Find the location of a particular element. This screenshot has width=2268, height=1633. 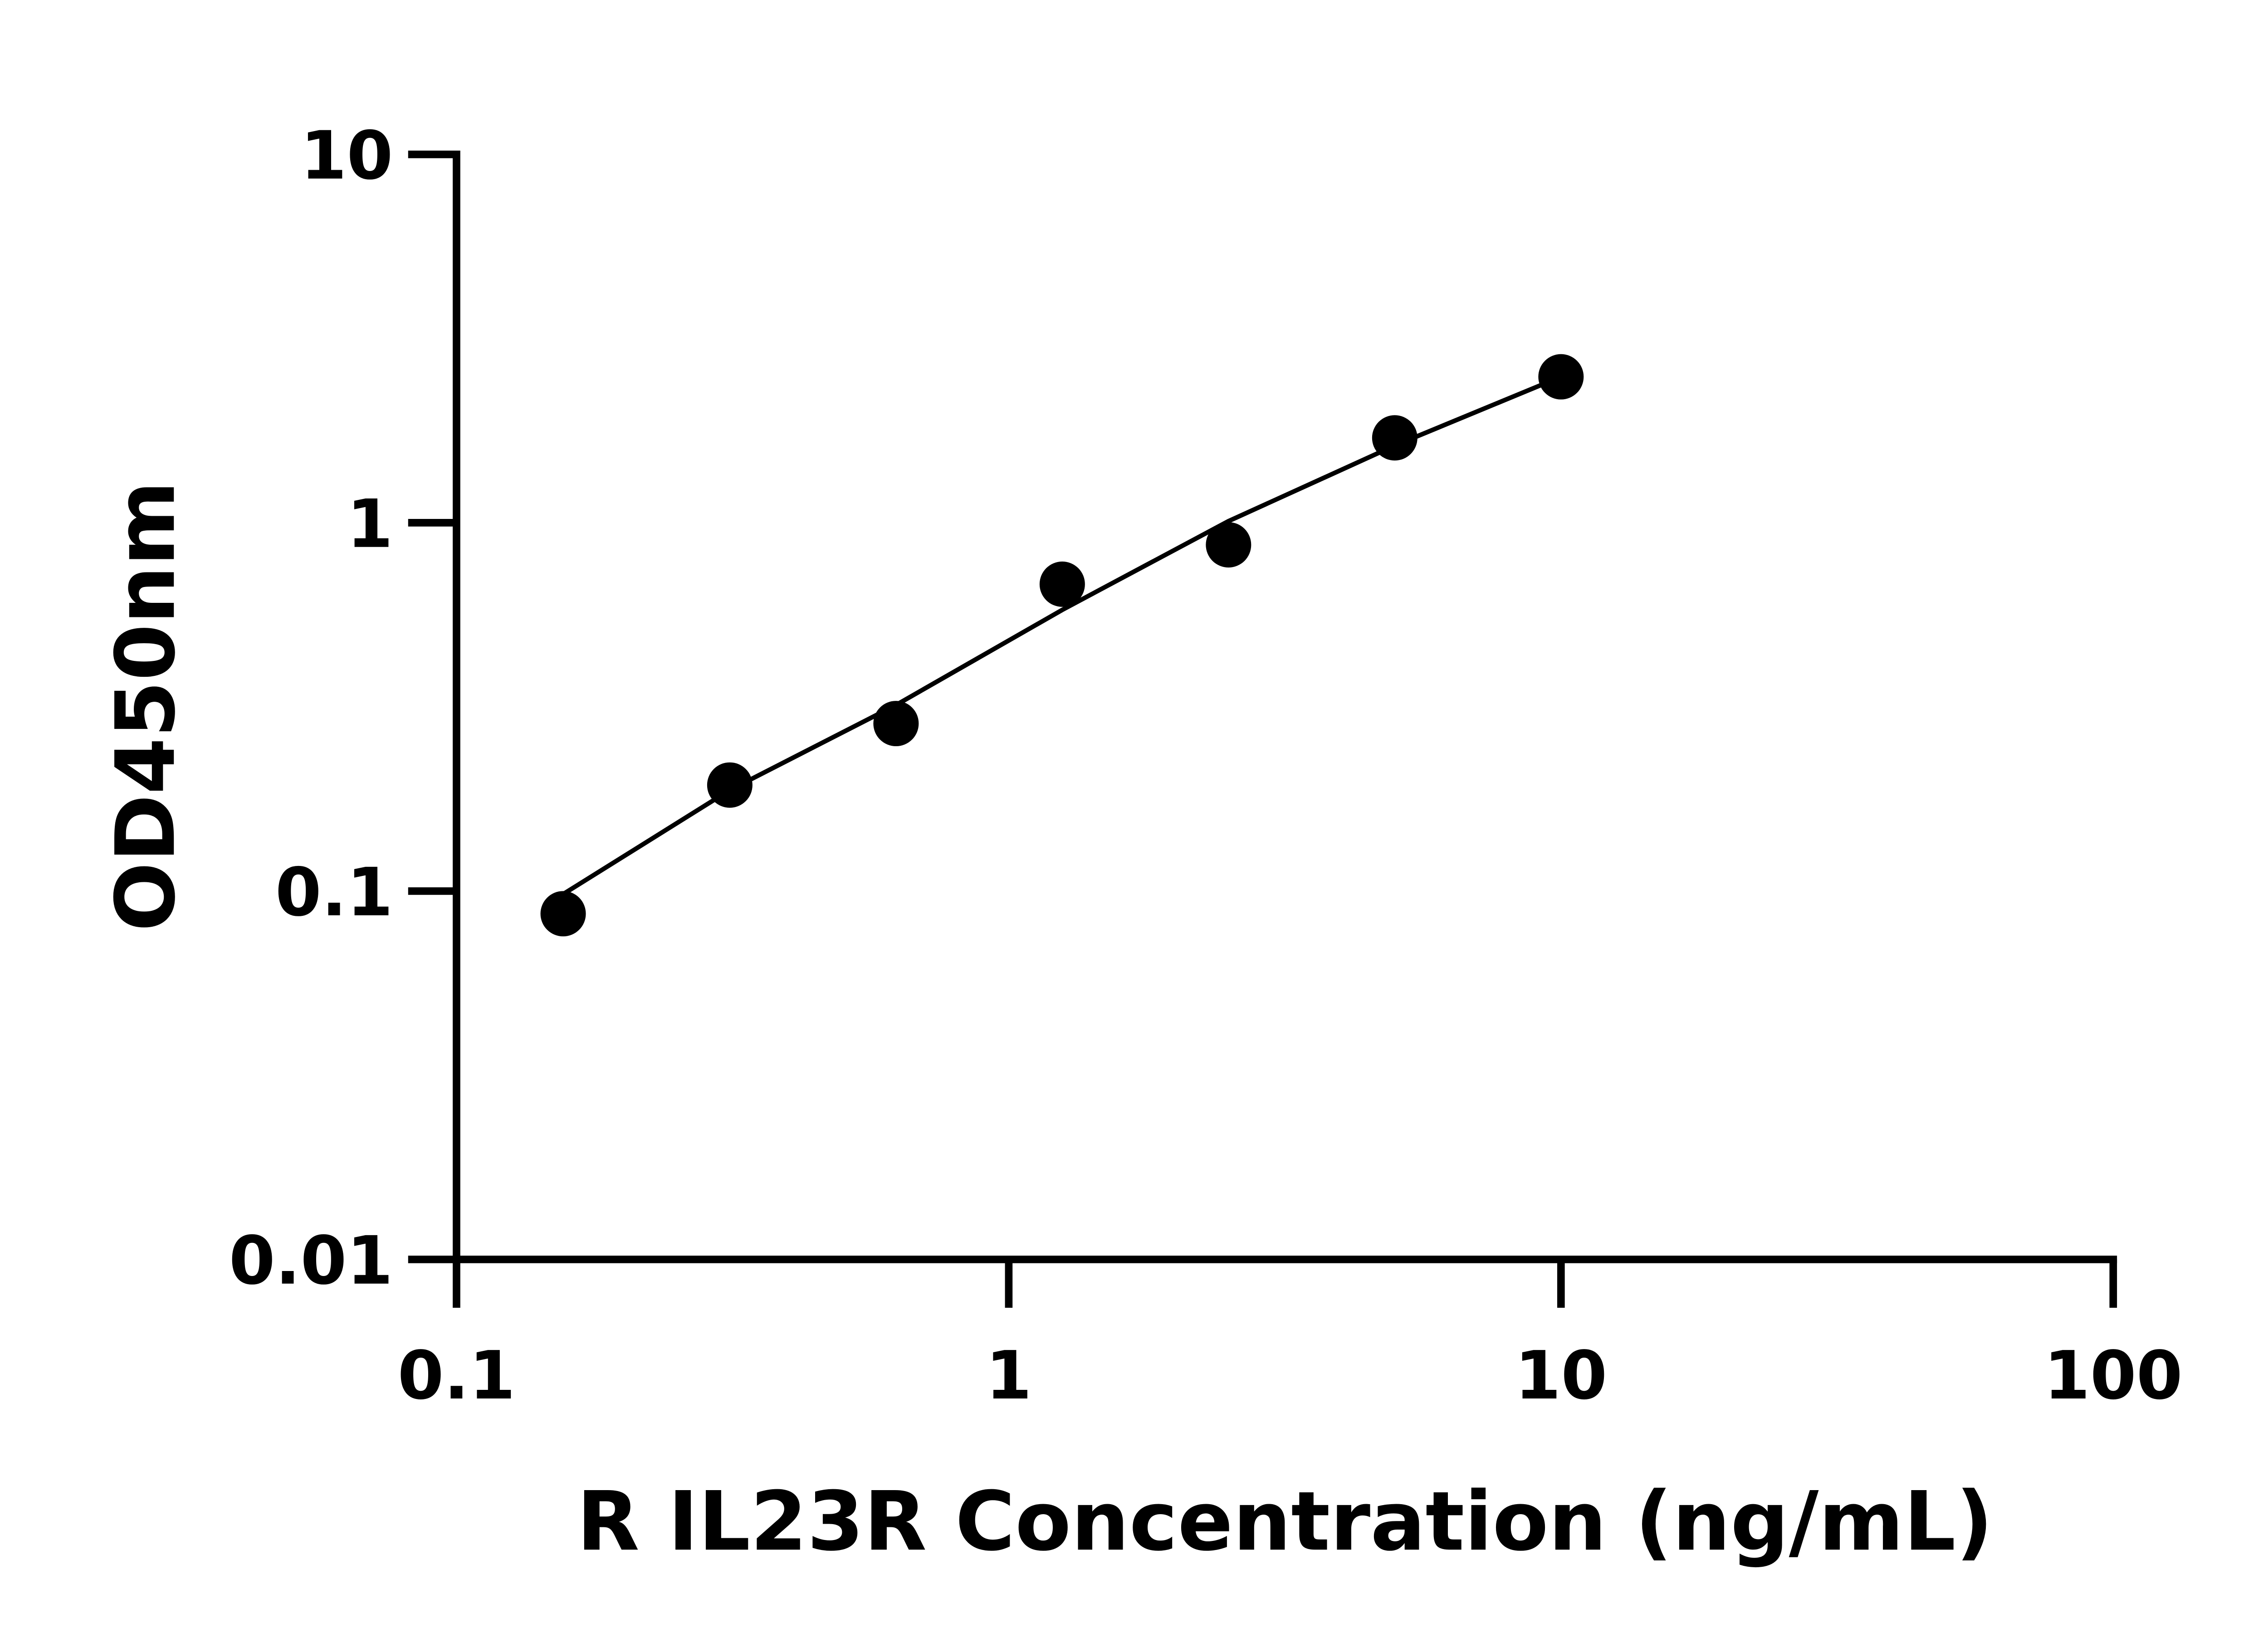

x-tick-label: 1 is located at coordinates (1009, 1375).